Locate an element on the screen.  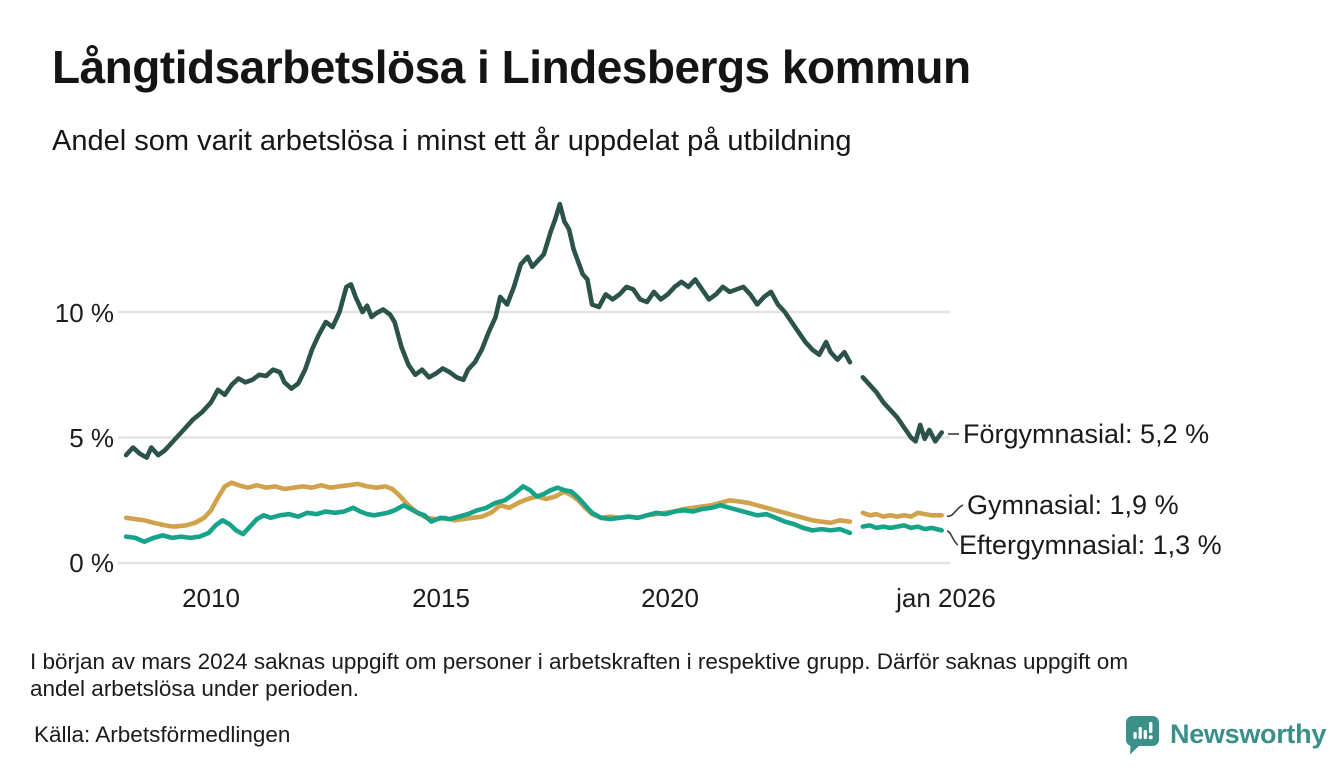
ytick-0: 0 % is located at coordinates (91, 563).